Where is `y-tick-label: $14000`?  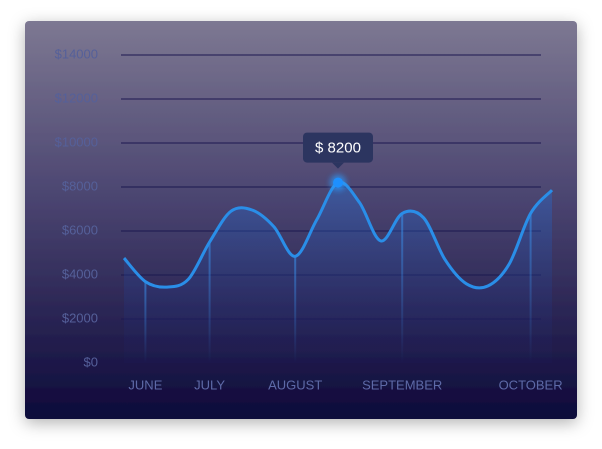
y-tick-label: $14000 is located at coordinates (76, 53).